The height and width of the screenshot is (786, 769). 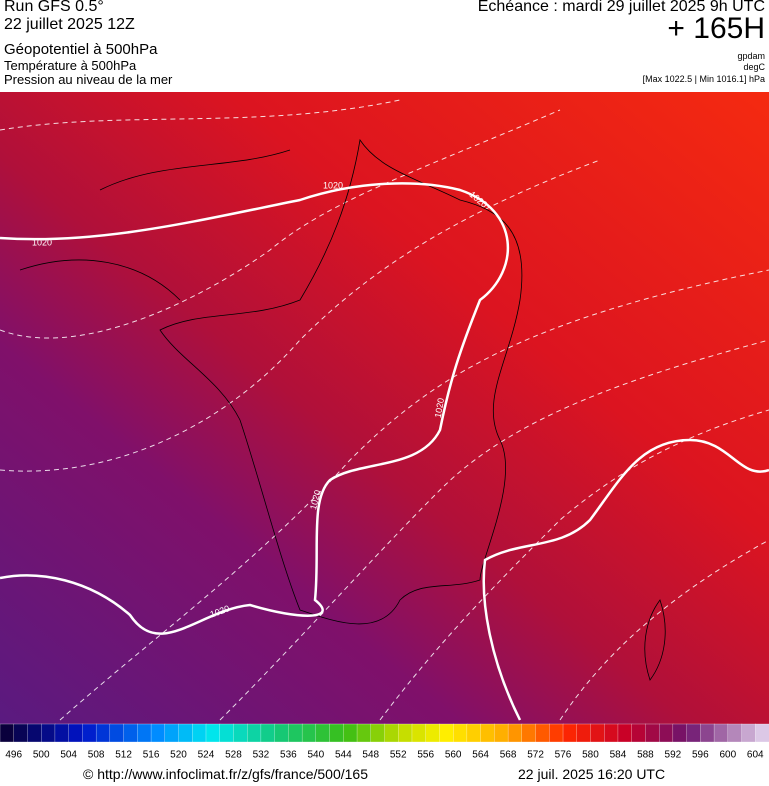 I want to click on colorbar-tick-label: 508, so click(x=96, y=755).